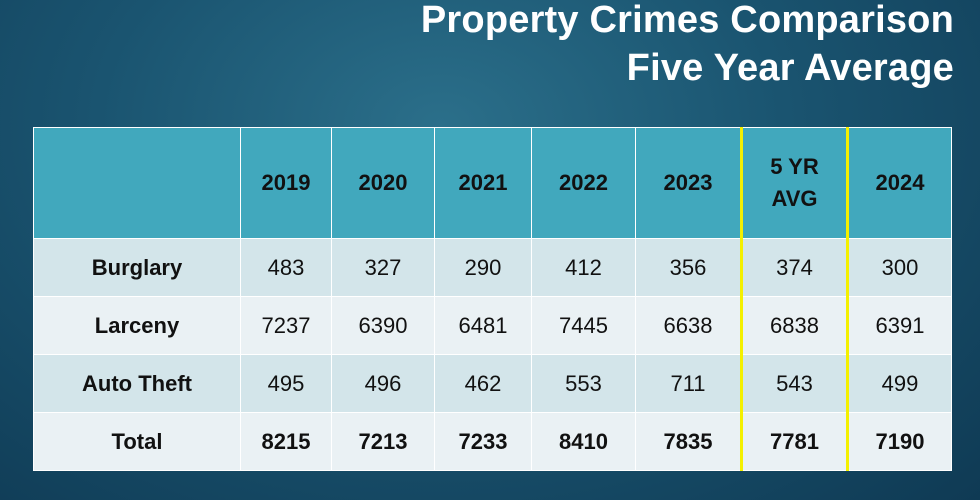 The height and width of the screenshot is (500, 980). Describe the element at coordinates (583, 325) in the screenshot. I see `table-cell: 7445` at that location.